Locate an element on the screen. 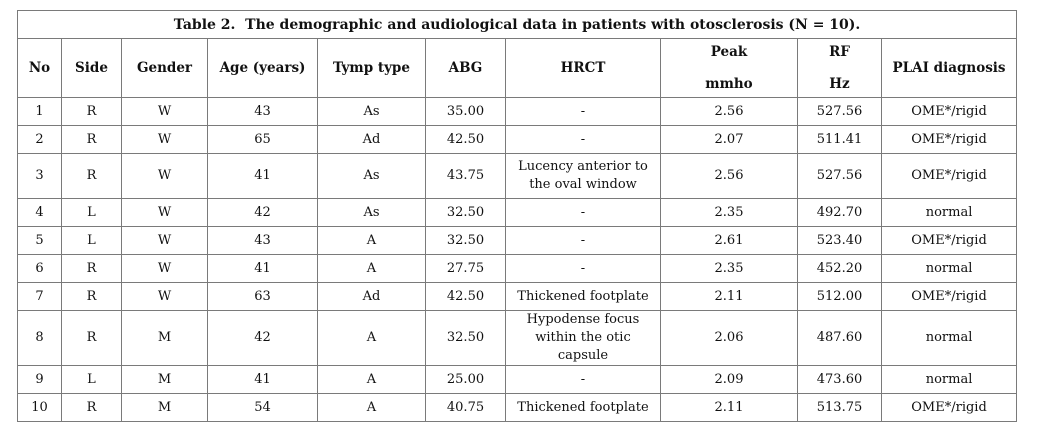 This screenshot has height=429, width=1042. table-row: 2 R W 65 Ad 42.50-2.07 511.41 OME*/rigid is located at coordinates (517, 139).